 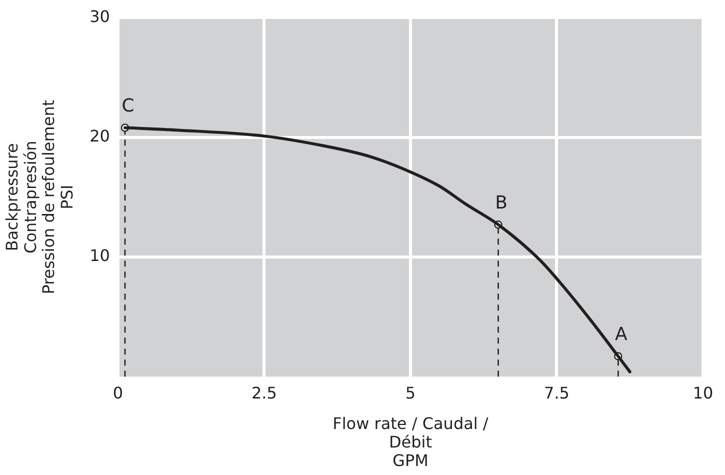 I want to click on x-axis-title: Flow rate / Caudal / Débit GPM, so click(x=410, y=442).